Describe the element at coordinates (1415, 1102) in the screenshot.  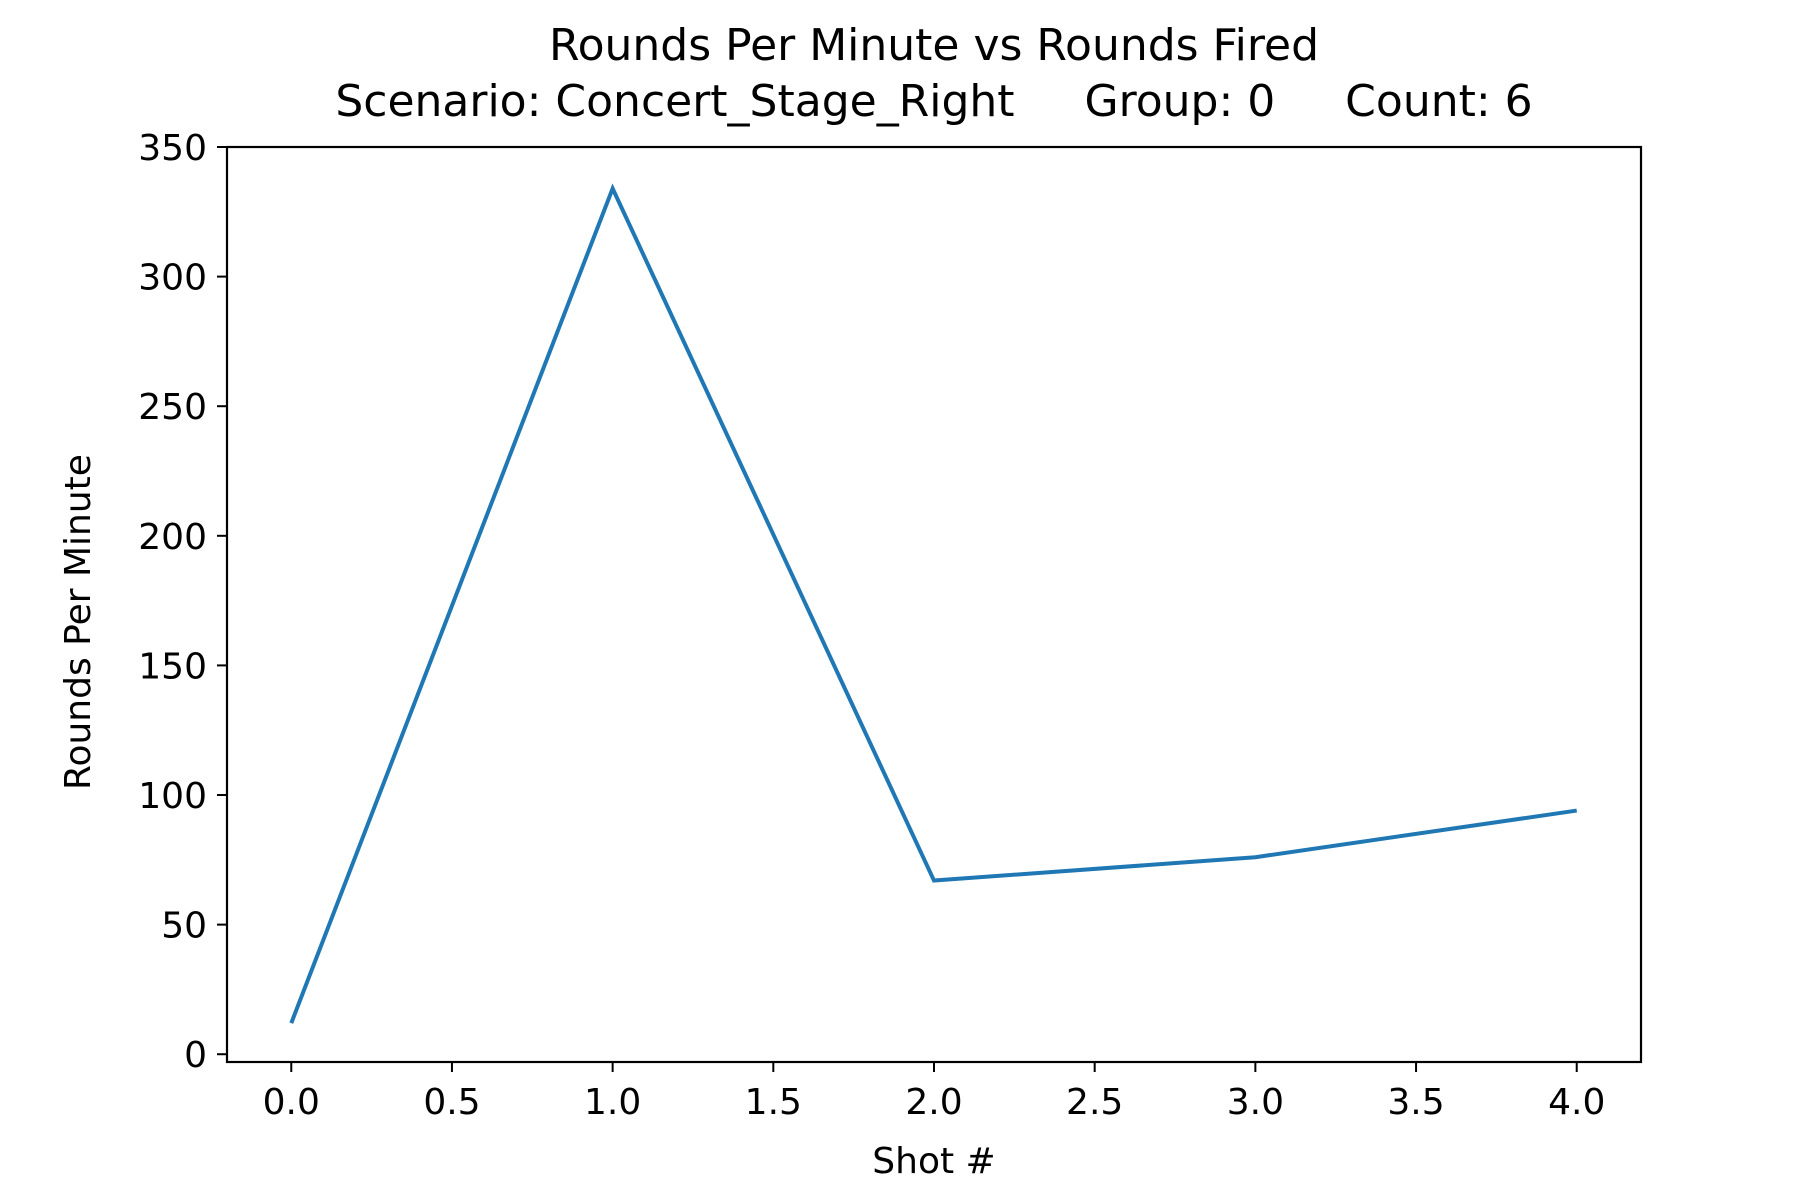
I see `x-tick-label: 3.5` at that location.